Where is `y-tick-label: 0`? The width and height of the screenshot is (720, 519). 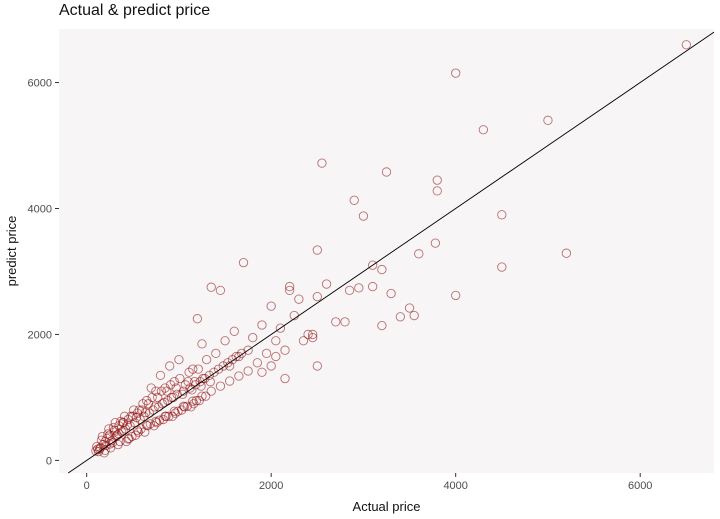
y-tick-label: 0 is located at coordinates (49, 461).